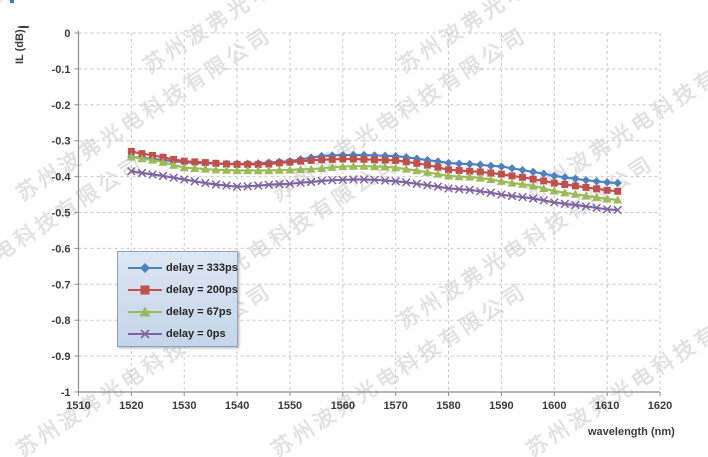 The height and width of the screenshot is (457, 708). Describe the element at coordinates (61, 214) in the screenshot. I see `y-tick-label: -0.5` at that location.